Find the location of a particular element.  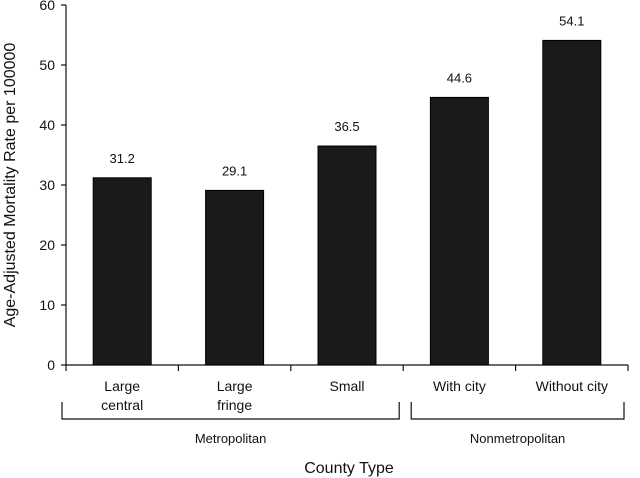

data-label: 44.6 is located at coordinates (459, 77).